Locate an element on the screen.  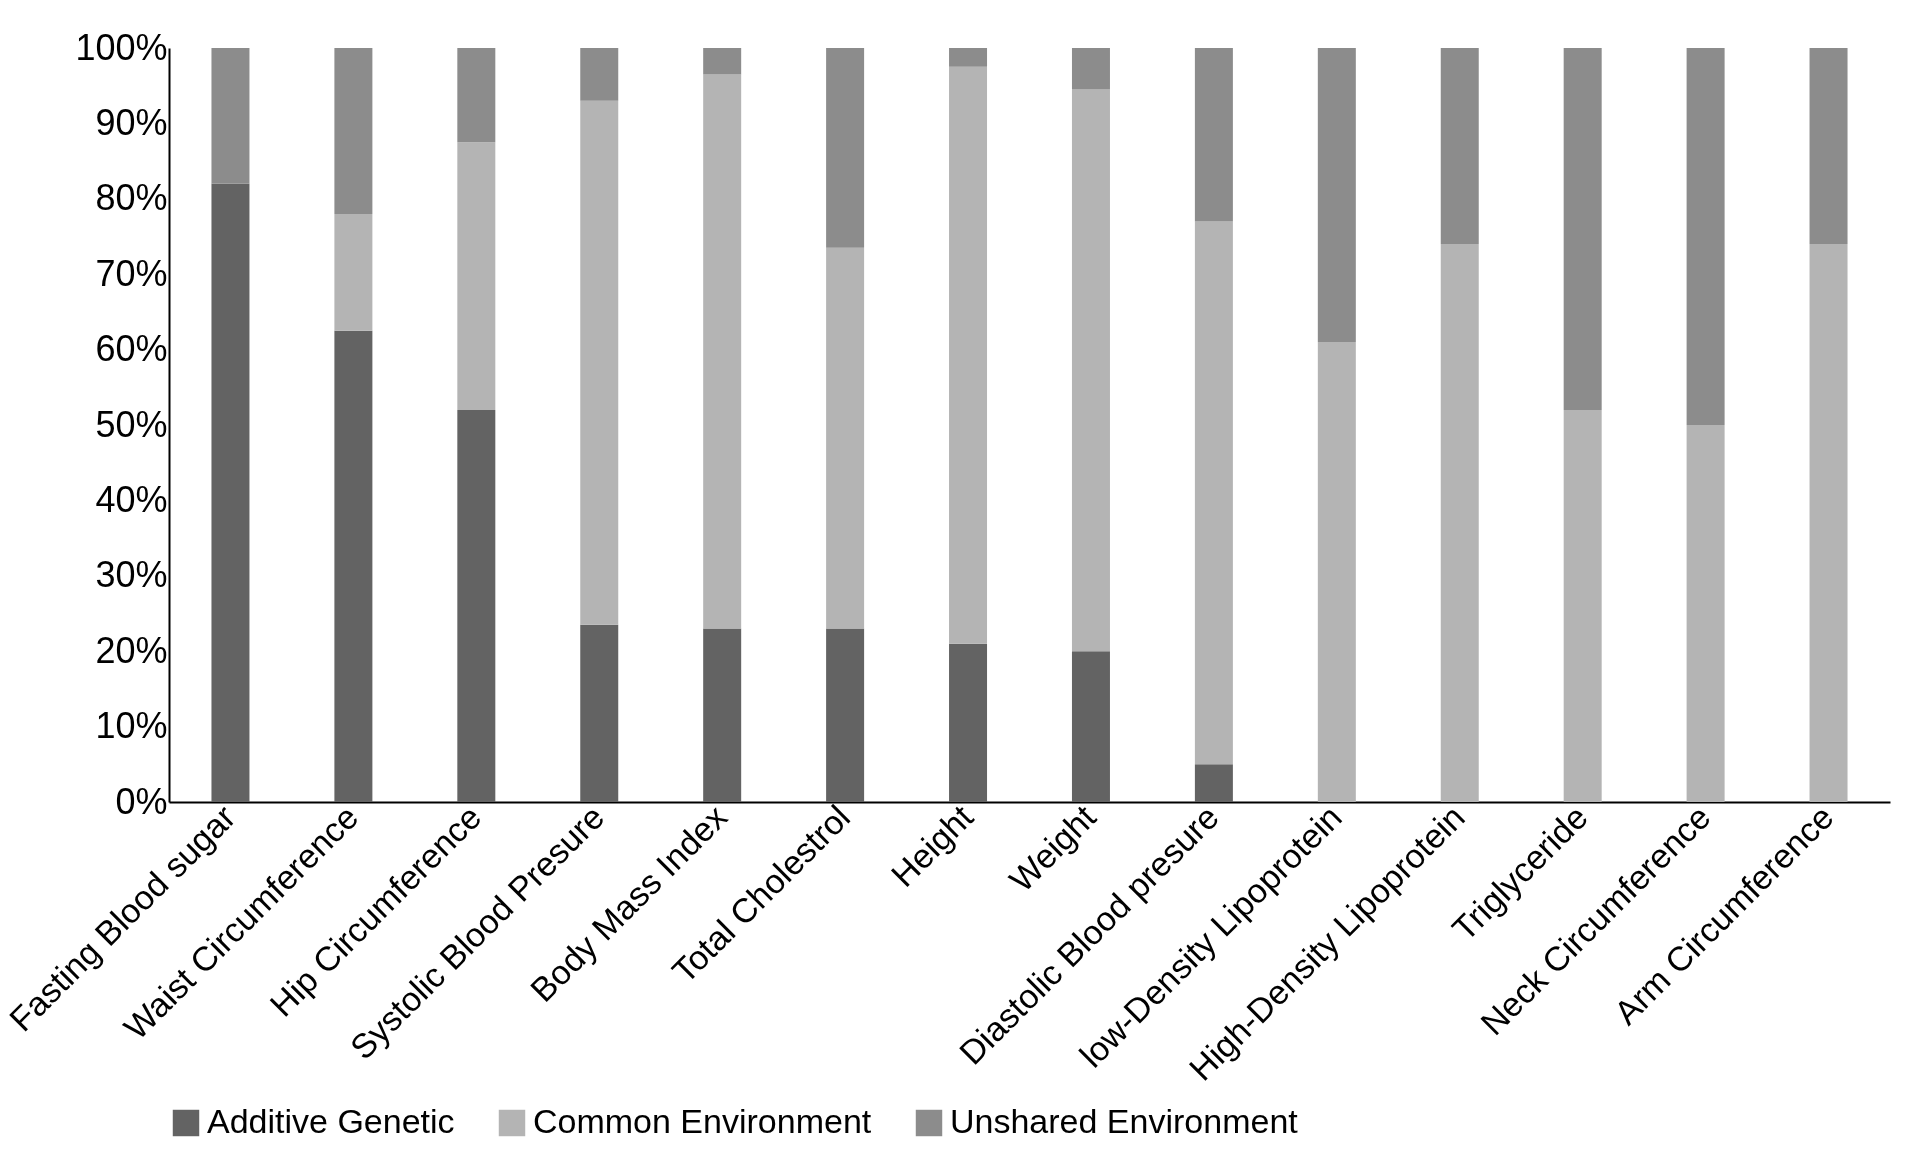
legend-label: Additive Genetic is located at coordinates (331, 1121).